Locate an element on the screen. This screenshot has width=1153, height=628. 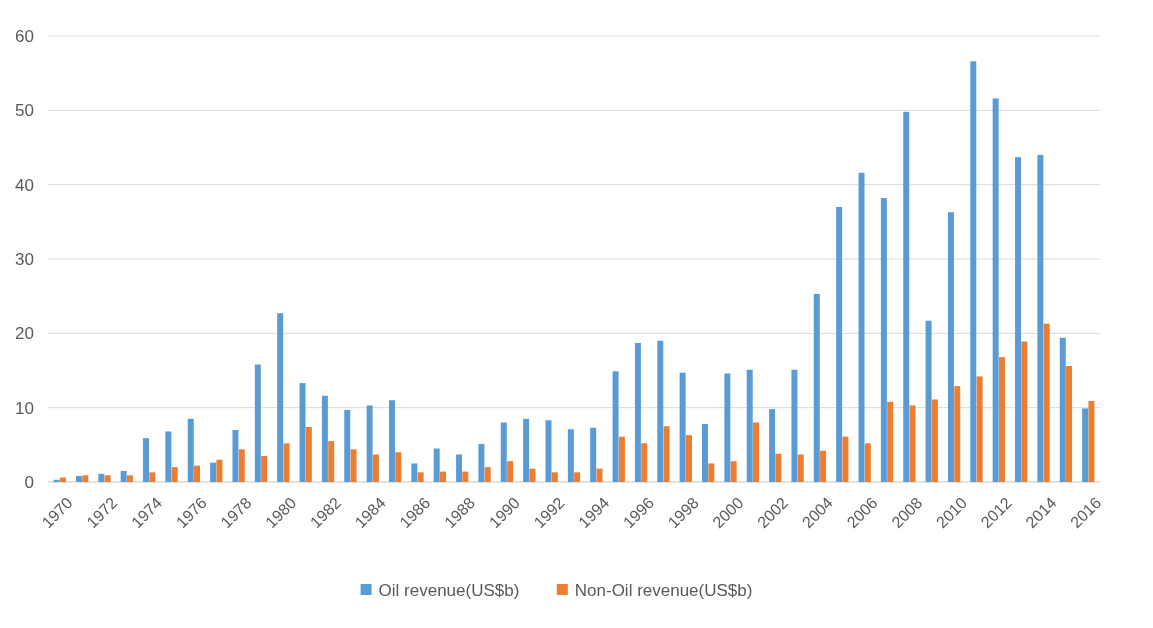
y-tick-label: 60 is located at coordinates (24, 36).